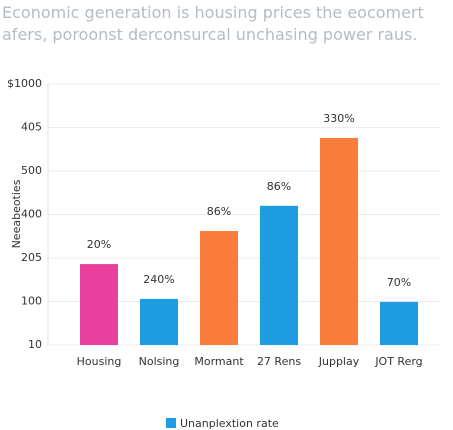 The image size is (453, 430). Describe the element at coordinates (31, 214) in the screenshot. I see `y-tick-label: 400` at that location.